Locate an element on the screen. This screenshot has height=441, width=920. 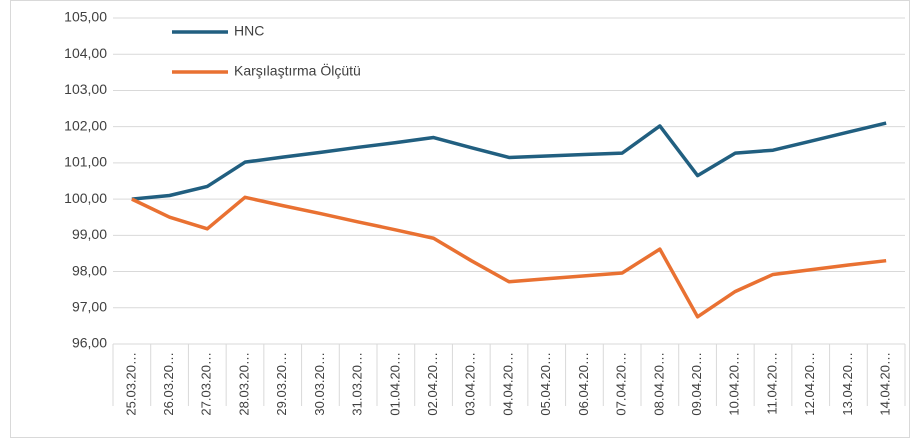
y-tick-label: 99,00 is located at coordinates (89, 234).